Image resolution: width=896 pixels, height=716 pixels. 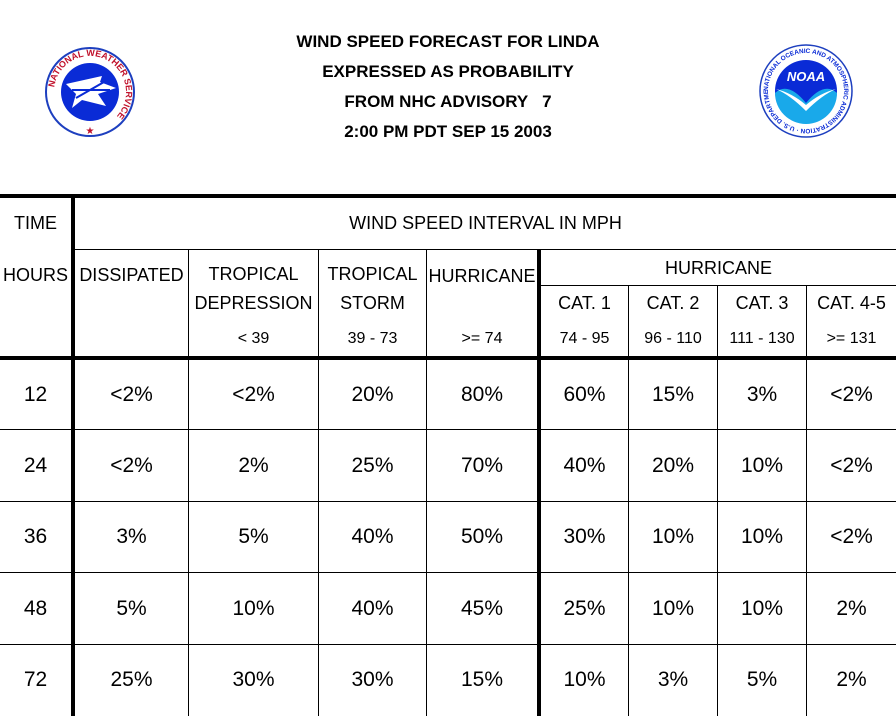 I want to click on hurricane-cell: 80%, so click(x=482, y=394).